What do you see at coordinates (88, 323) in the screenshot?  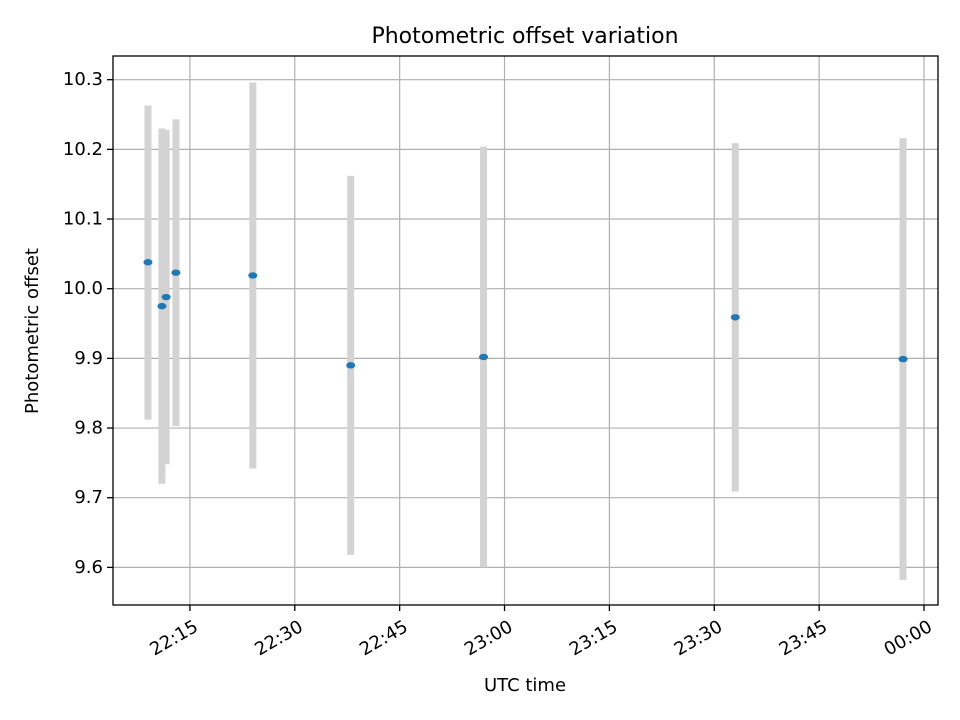 I see `y-axis-ticks: 9.6 9.7 9.8 9.9 10.0 10.1 10.2 10.3` at bounding box center [88, 323].